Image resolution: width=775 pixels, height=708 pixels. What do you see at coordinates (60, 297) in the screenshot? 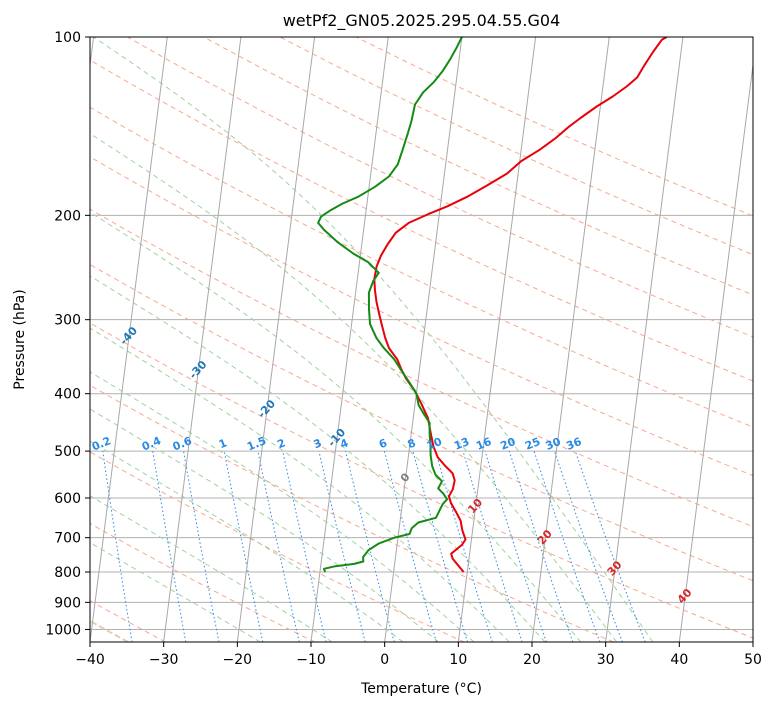
I see `isotherm-label: -50` at bounding box center [60, 297].